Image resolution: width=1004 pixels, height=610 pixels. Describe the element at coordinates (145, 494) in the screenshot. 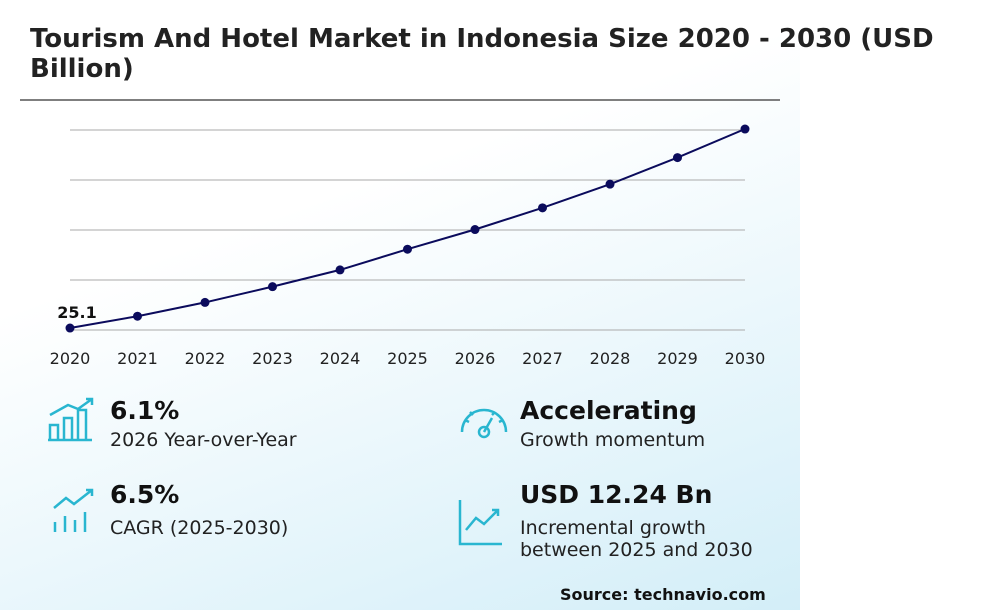

I see `highlight-value: 6.5%` at that location.